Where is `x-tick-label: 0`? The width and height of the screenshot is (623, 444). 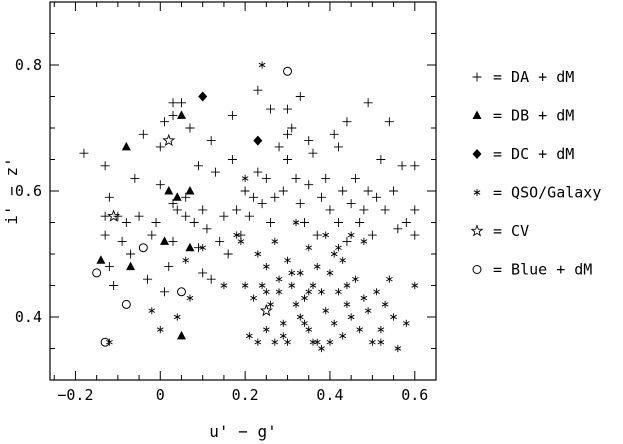
x-tick-label: 0 is located at coordinates (160, 395).